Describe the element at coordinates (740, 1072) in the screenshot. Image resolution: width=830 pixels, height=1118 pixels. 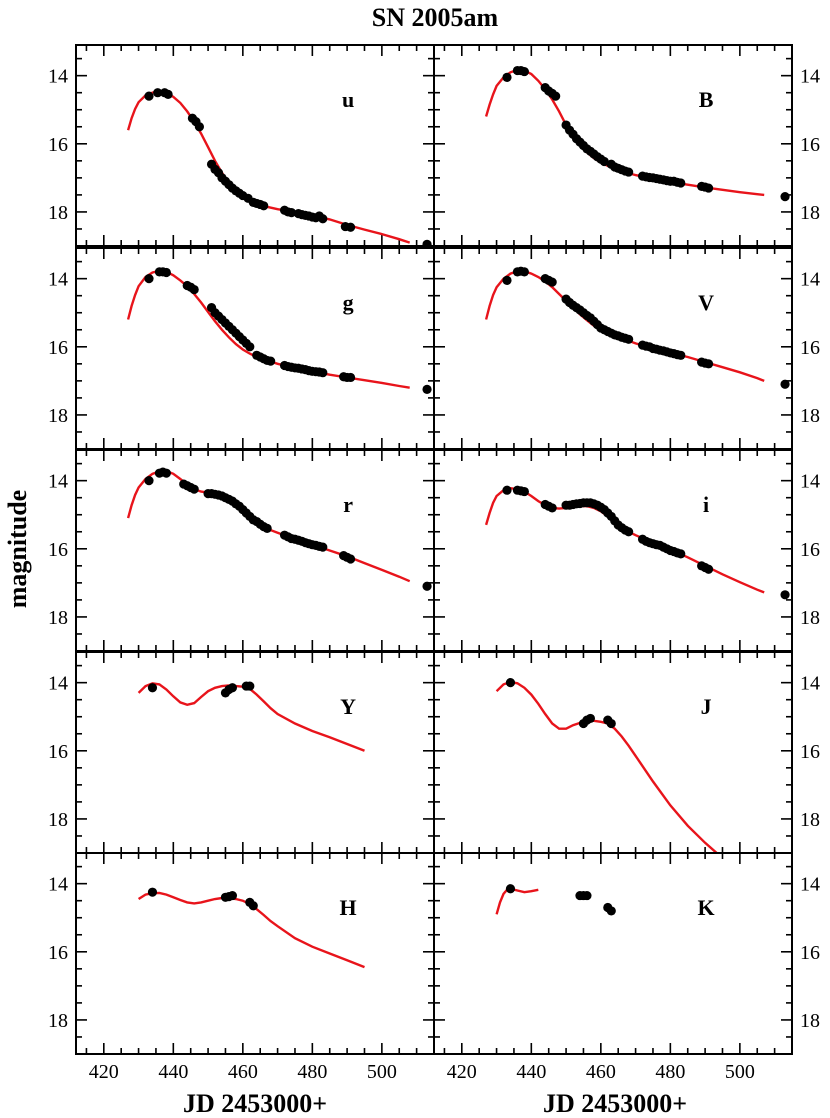
I see `x-tick-label: 500` at that location.